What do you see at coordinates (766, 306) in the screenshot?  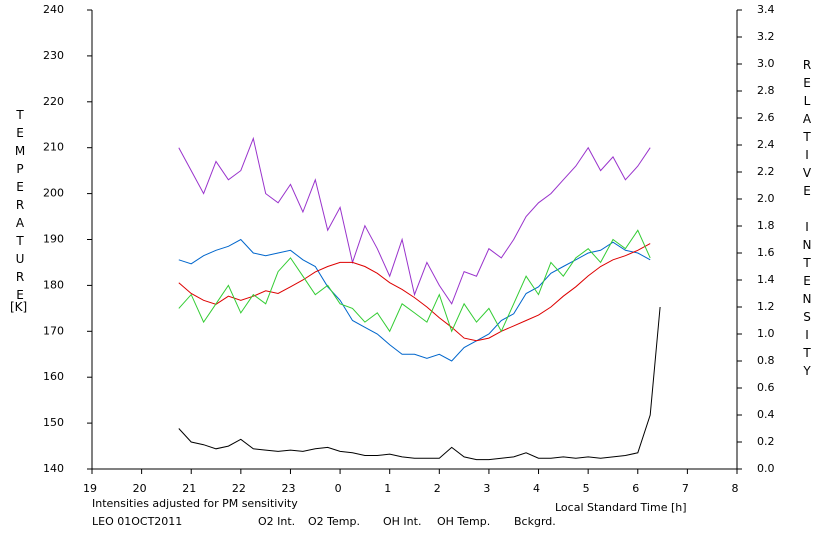 I see `y2-tick-label: 1.2` at bounding box center [766, 306].